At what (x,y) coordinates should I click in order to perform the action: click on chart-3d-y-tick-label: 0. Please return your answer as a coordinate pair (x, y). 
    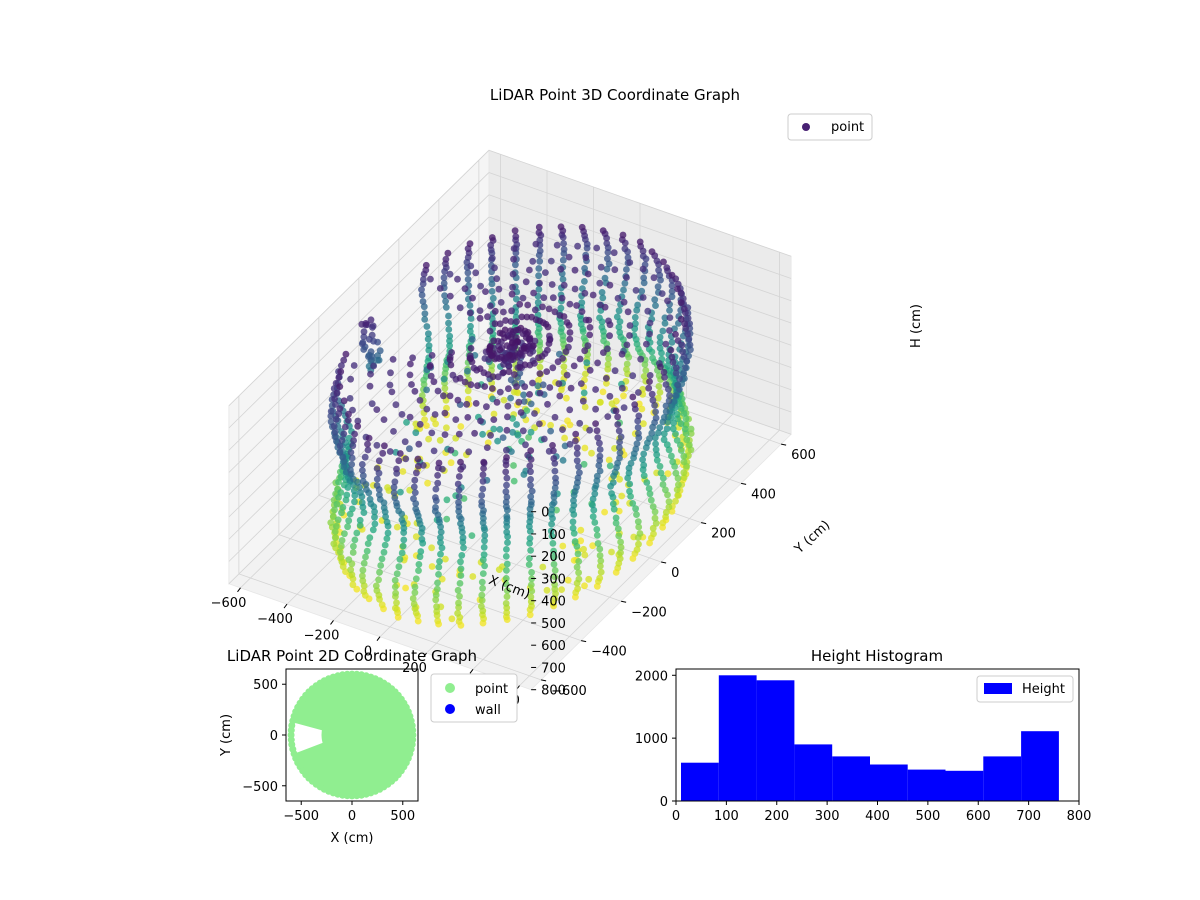
    Looking at the image, I should click on (675, 573).